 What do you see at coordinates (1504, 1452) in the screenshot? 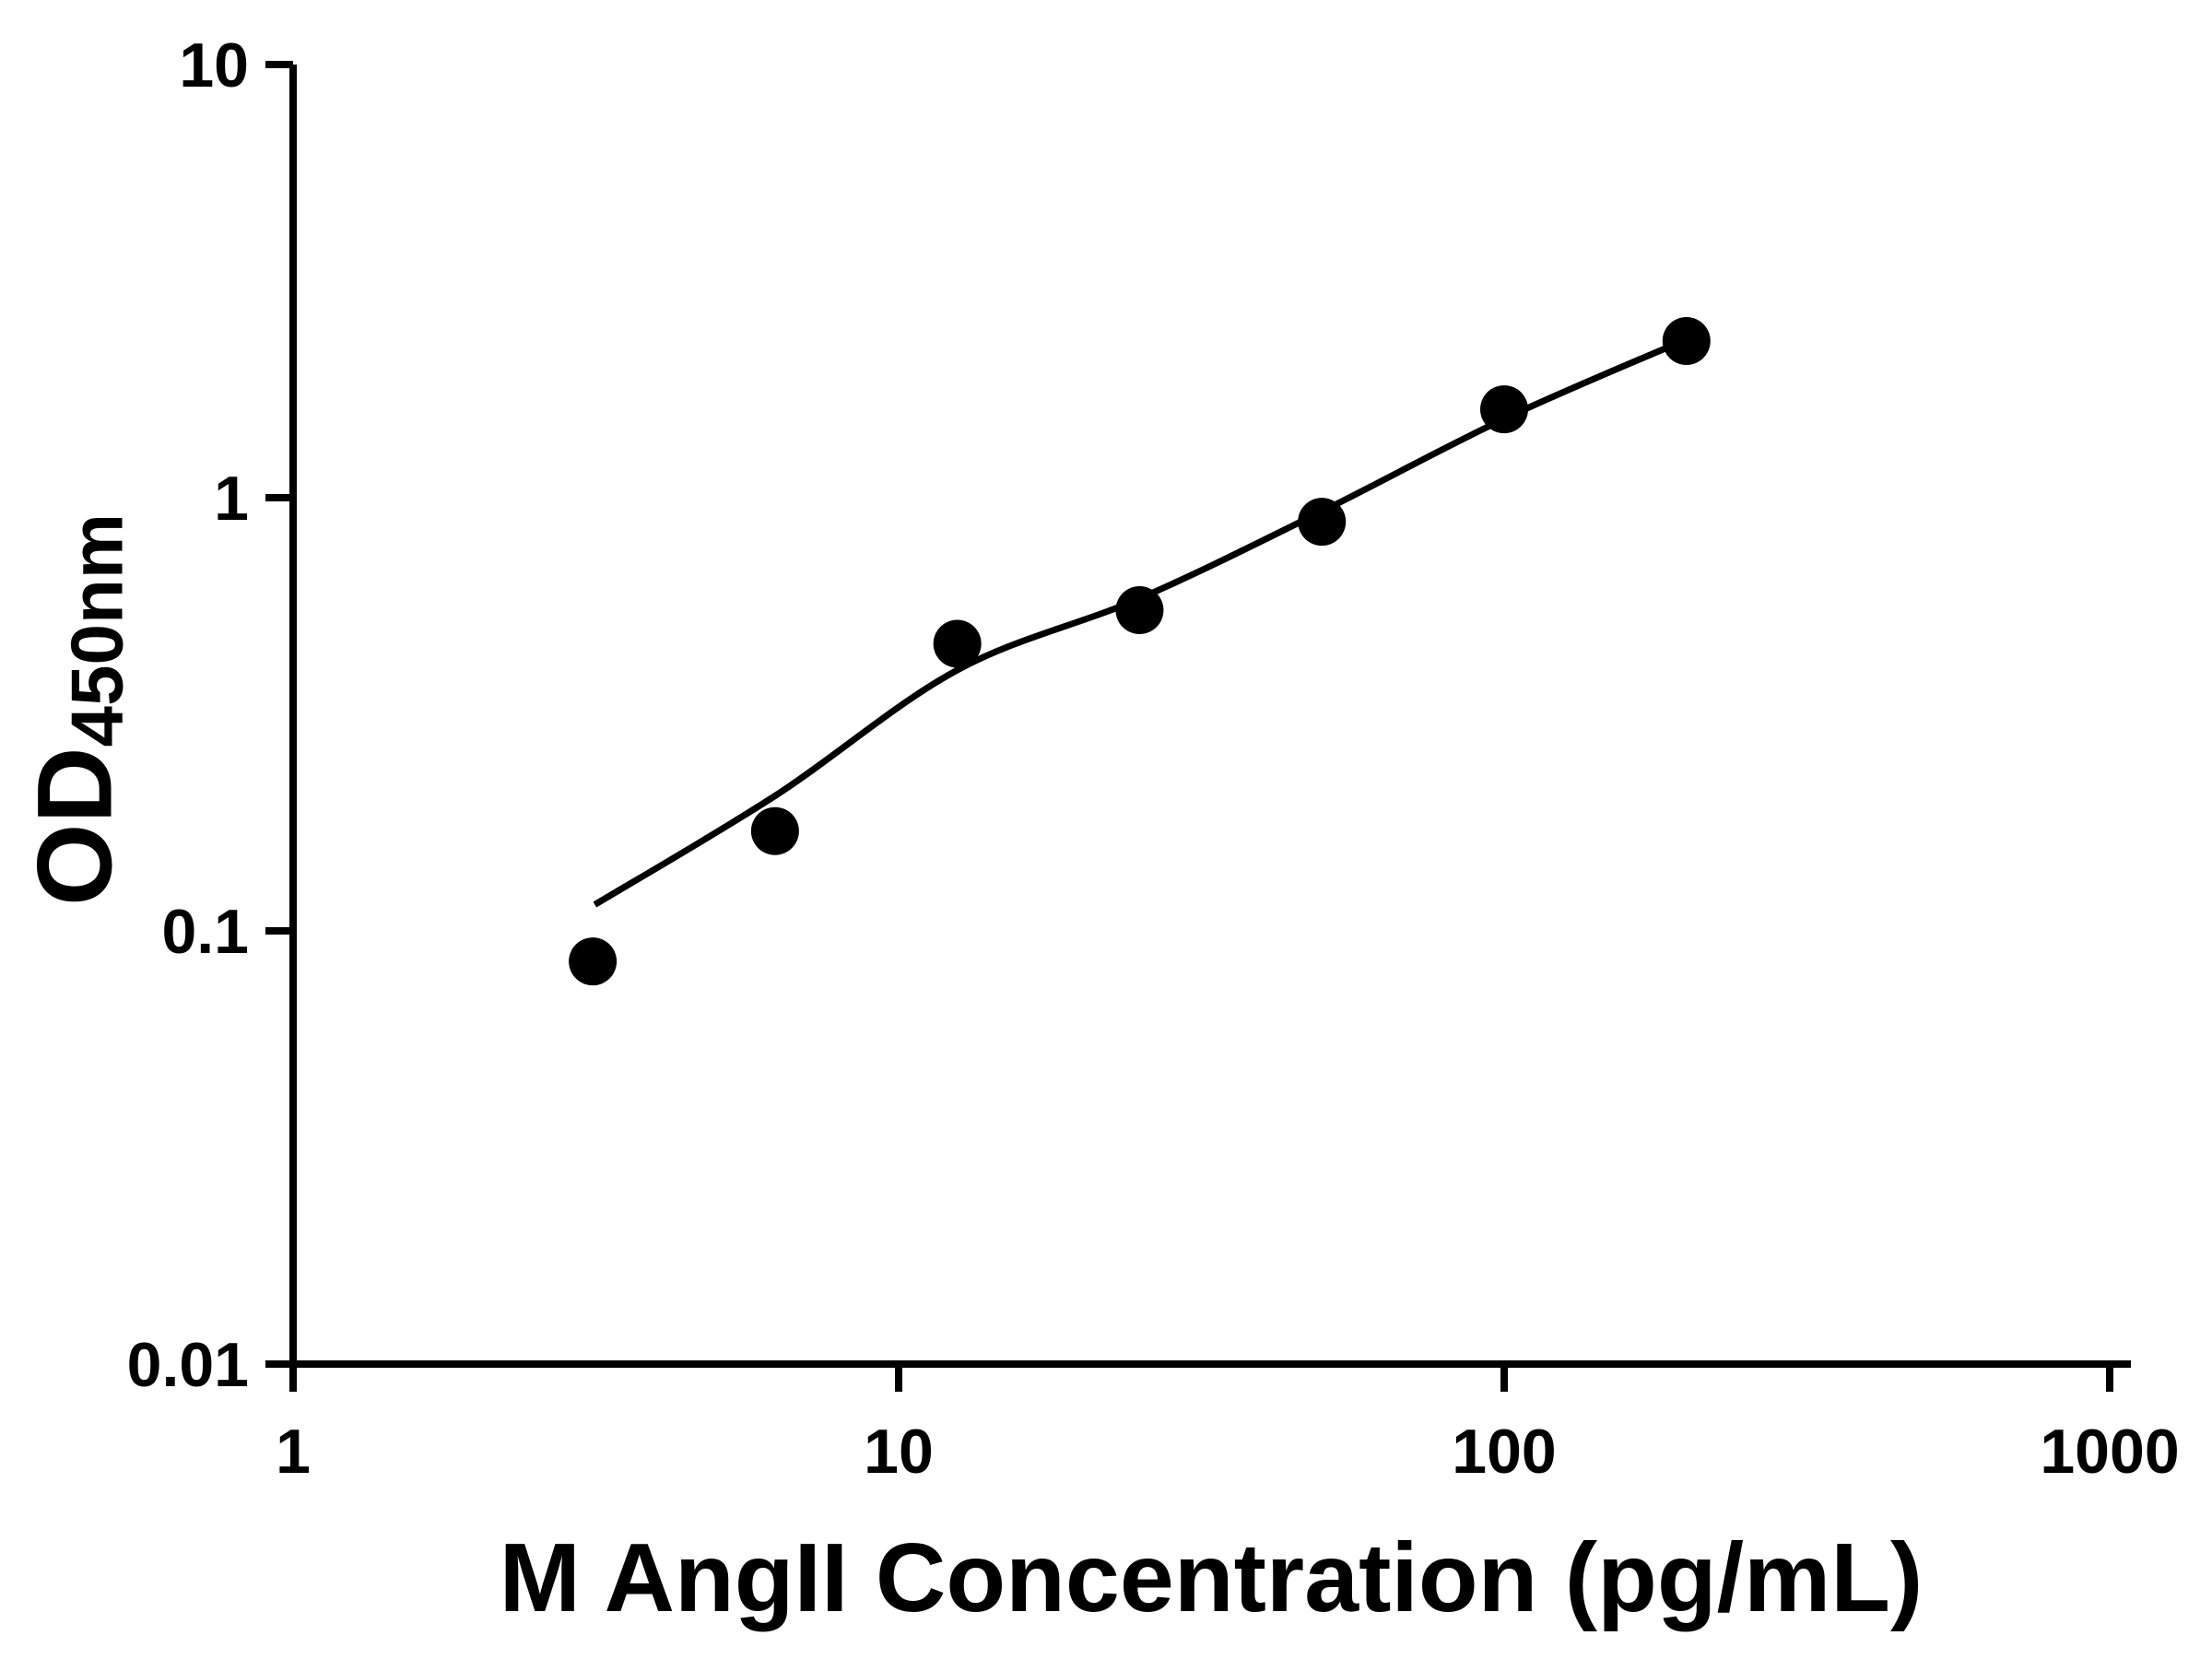
I see `x-tick-label: 100` at bounding box center [1504, 1452].